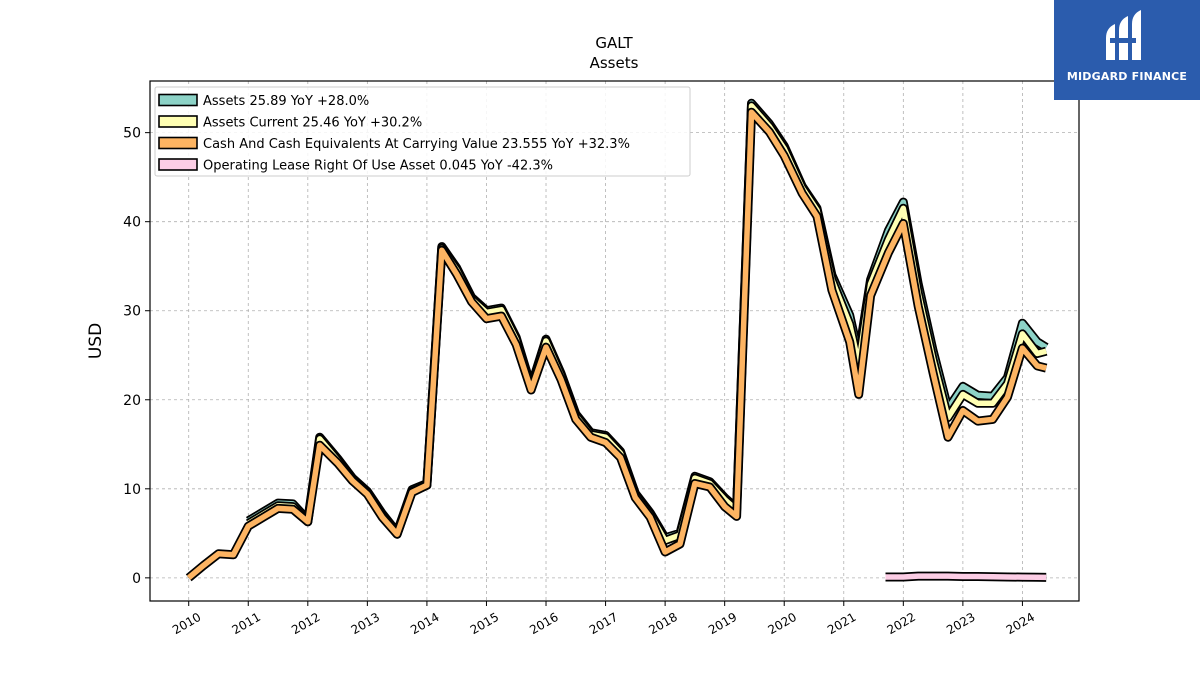  I want to click on x-tick-label: 2016, so click(543, 623).